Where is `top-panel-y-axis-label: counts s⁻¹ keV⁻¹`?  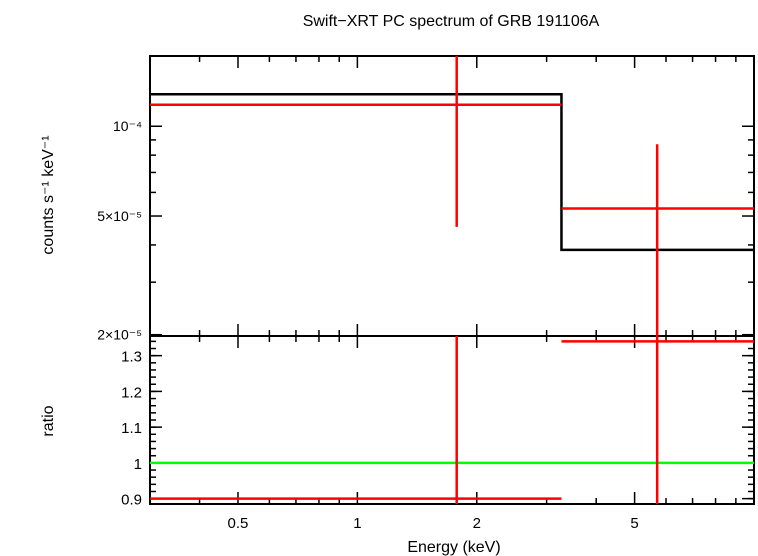
top-panel-y-axis-label: counts s⁻¹ keV⁻¹ is located at coordinates (48, 194).